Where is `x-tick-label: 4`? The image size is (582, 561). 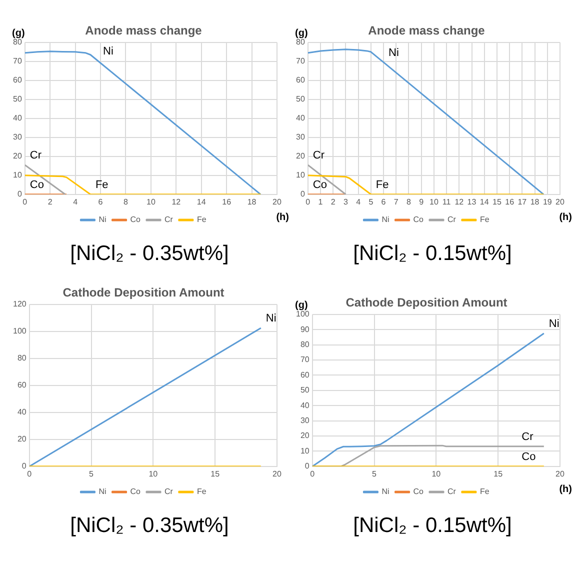
x-tick-label: 4 is located at coordinates (75, 201).